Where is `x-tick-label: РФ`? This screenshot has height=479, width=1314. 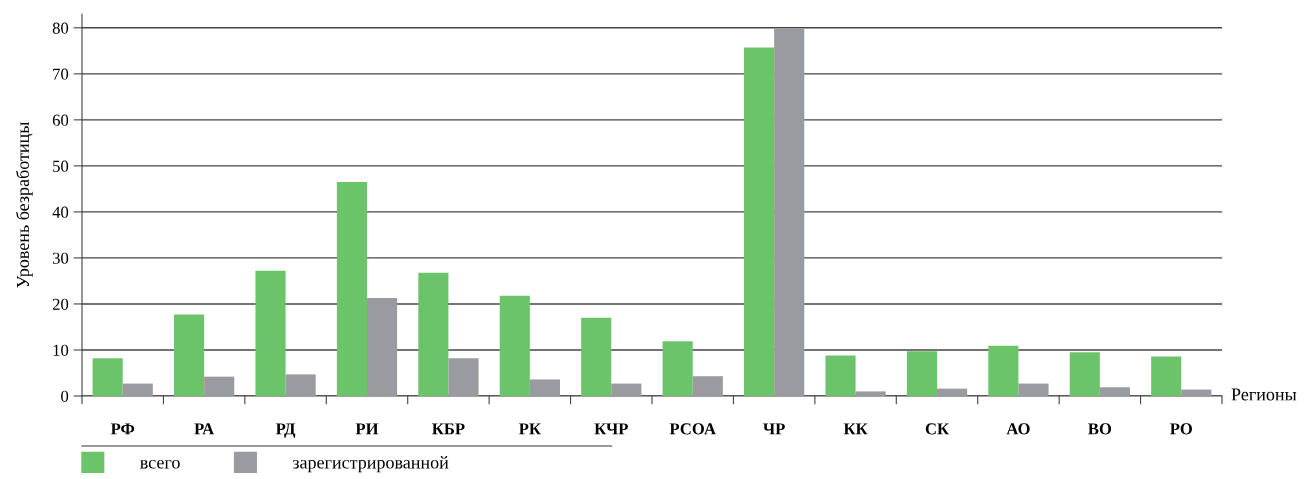
x-tick-label: РФ is located at coordinates (122, 429).